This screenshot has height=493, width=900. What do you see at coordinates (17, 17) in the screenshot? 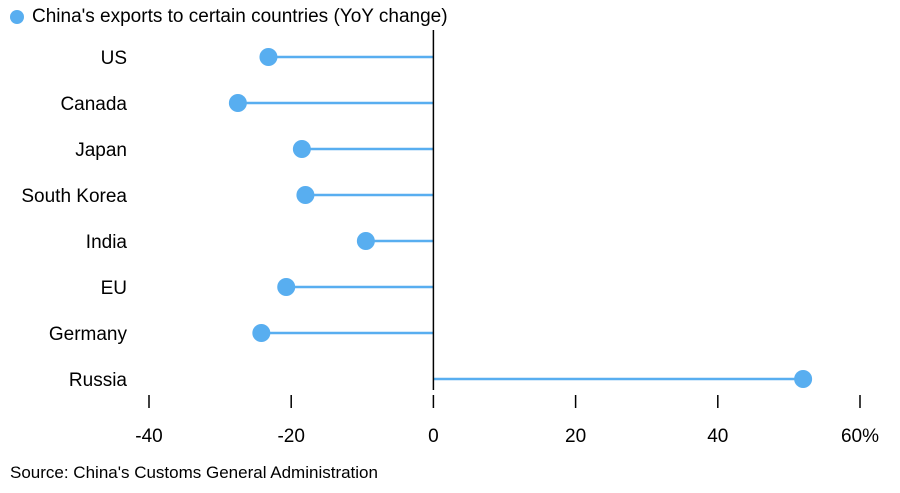
I see `legend-marker` at bounding box center [17, 17].